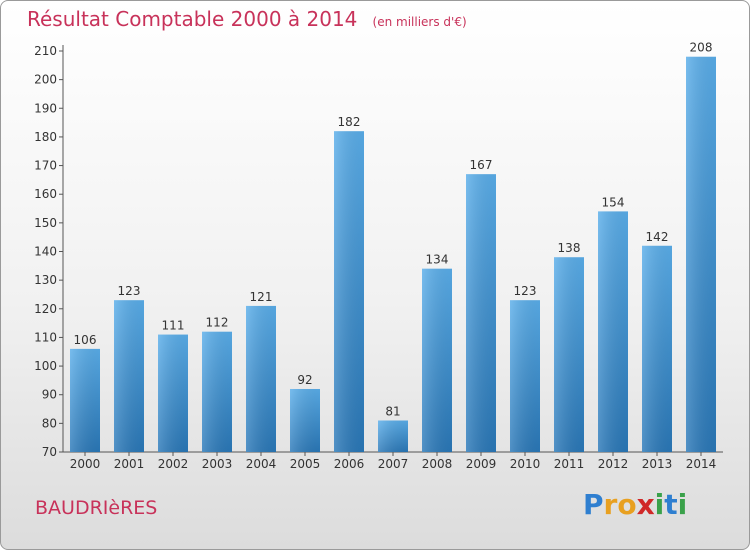  Describe the element at coordinates (657, 237) in the screenshot. I see `bar-value-label: 142` at that location.